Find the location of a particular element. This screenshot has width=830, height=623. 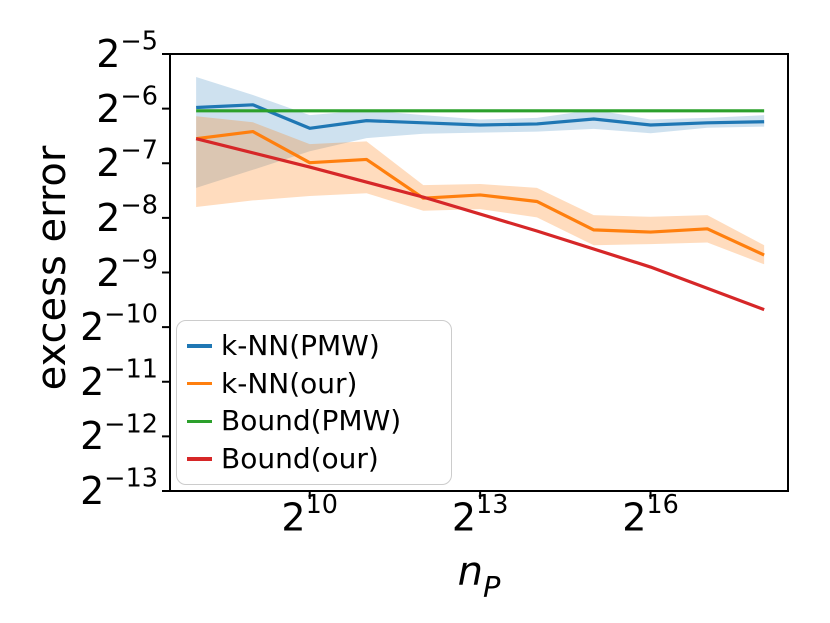

legend-row-knn-our: k-NN(our) is located at coordinates (314, 384).